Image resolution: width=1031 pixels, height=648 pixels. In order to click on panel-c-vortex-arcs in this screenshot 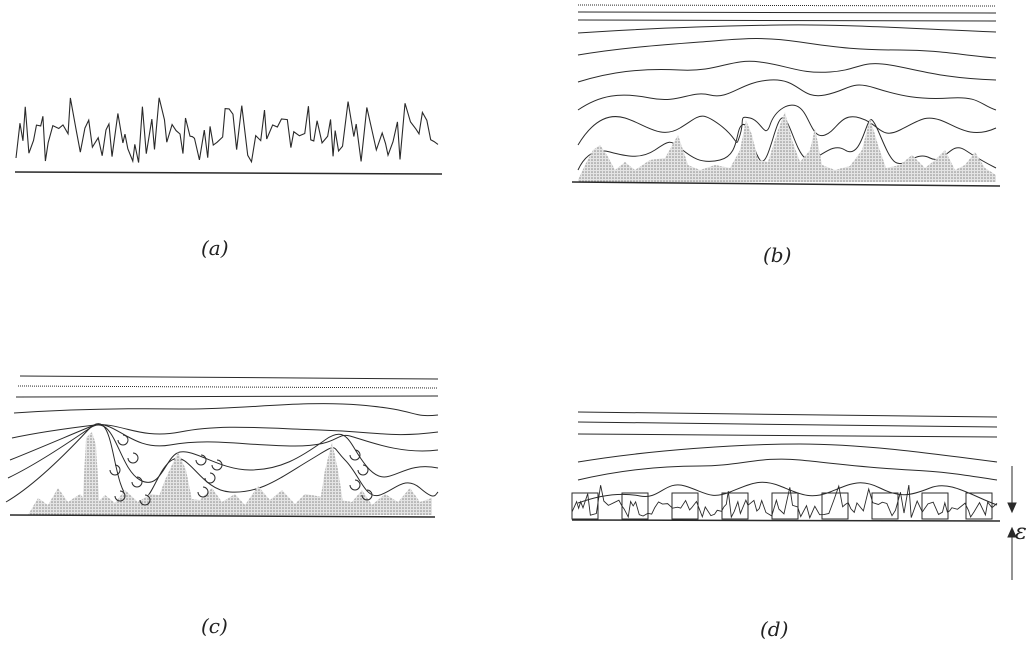, I will do `click(241, 470)`.